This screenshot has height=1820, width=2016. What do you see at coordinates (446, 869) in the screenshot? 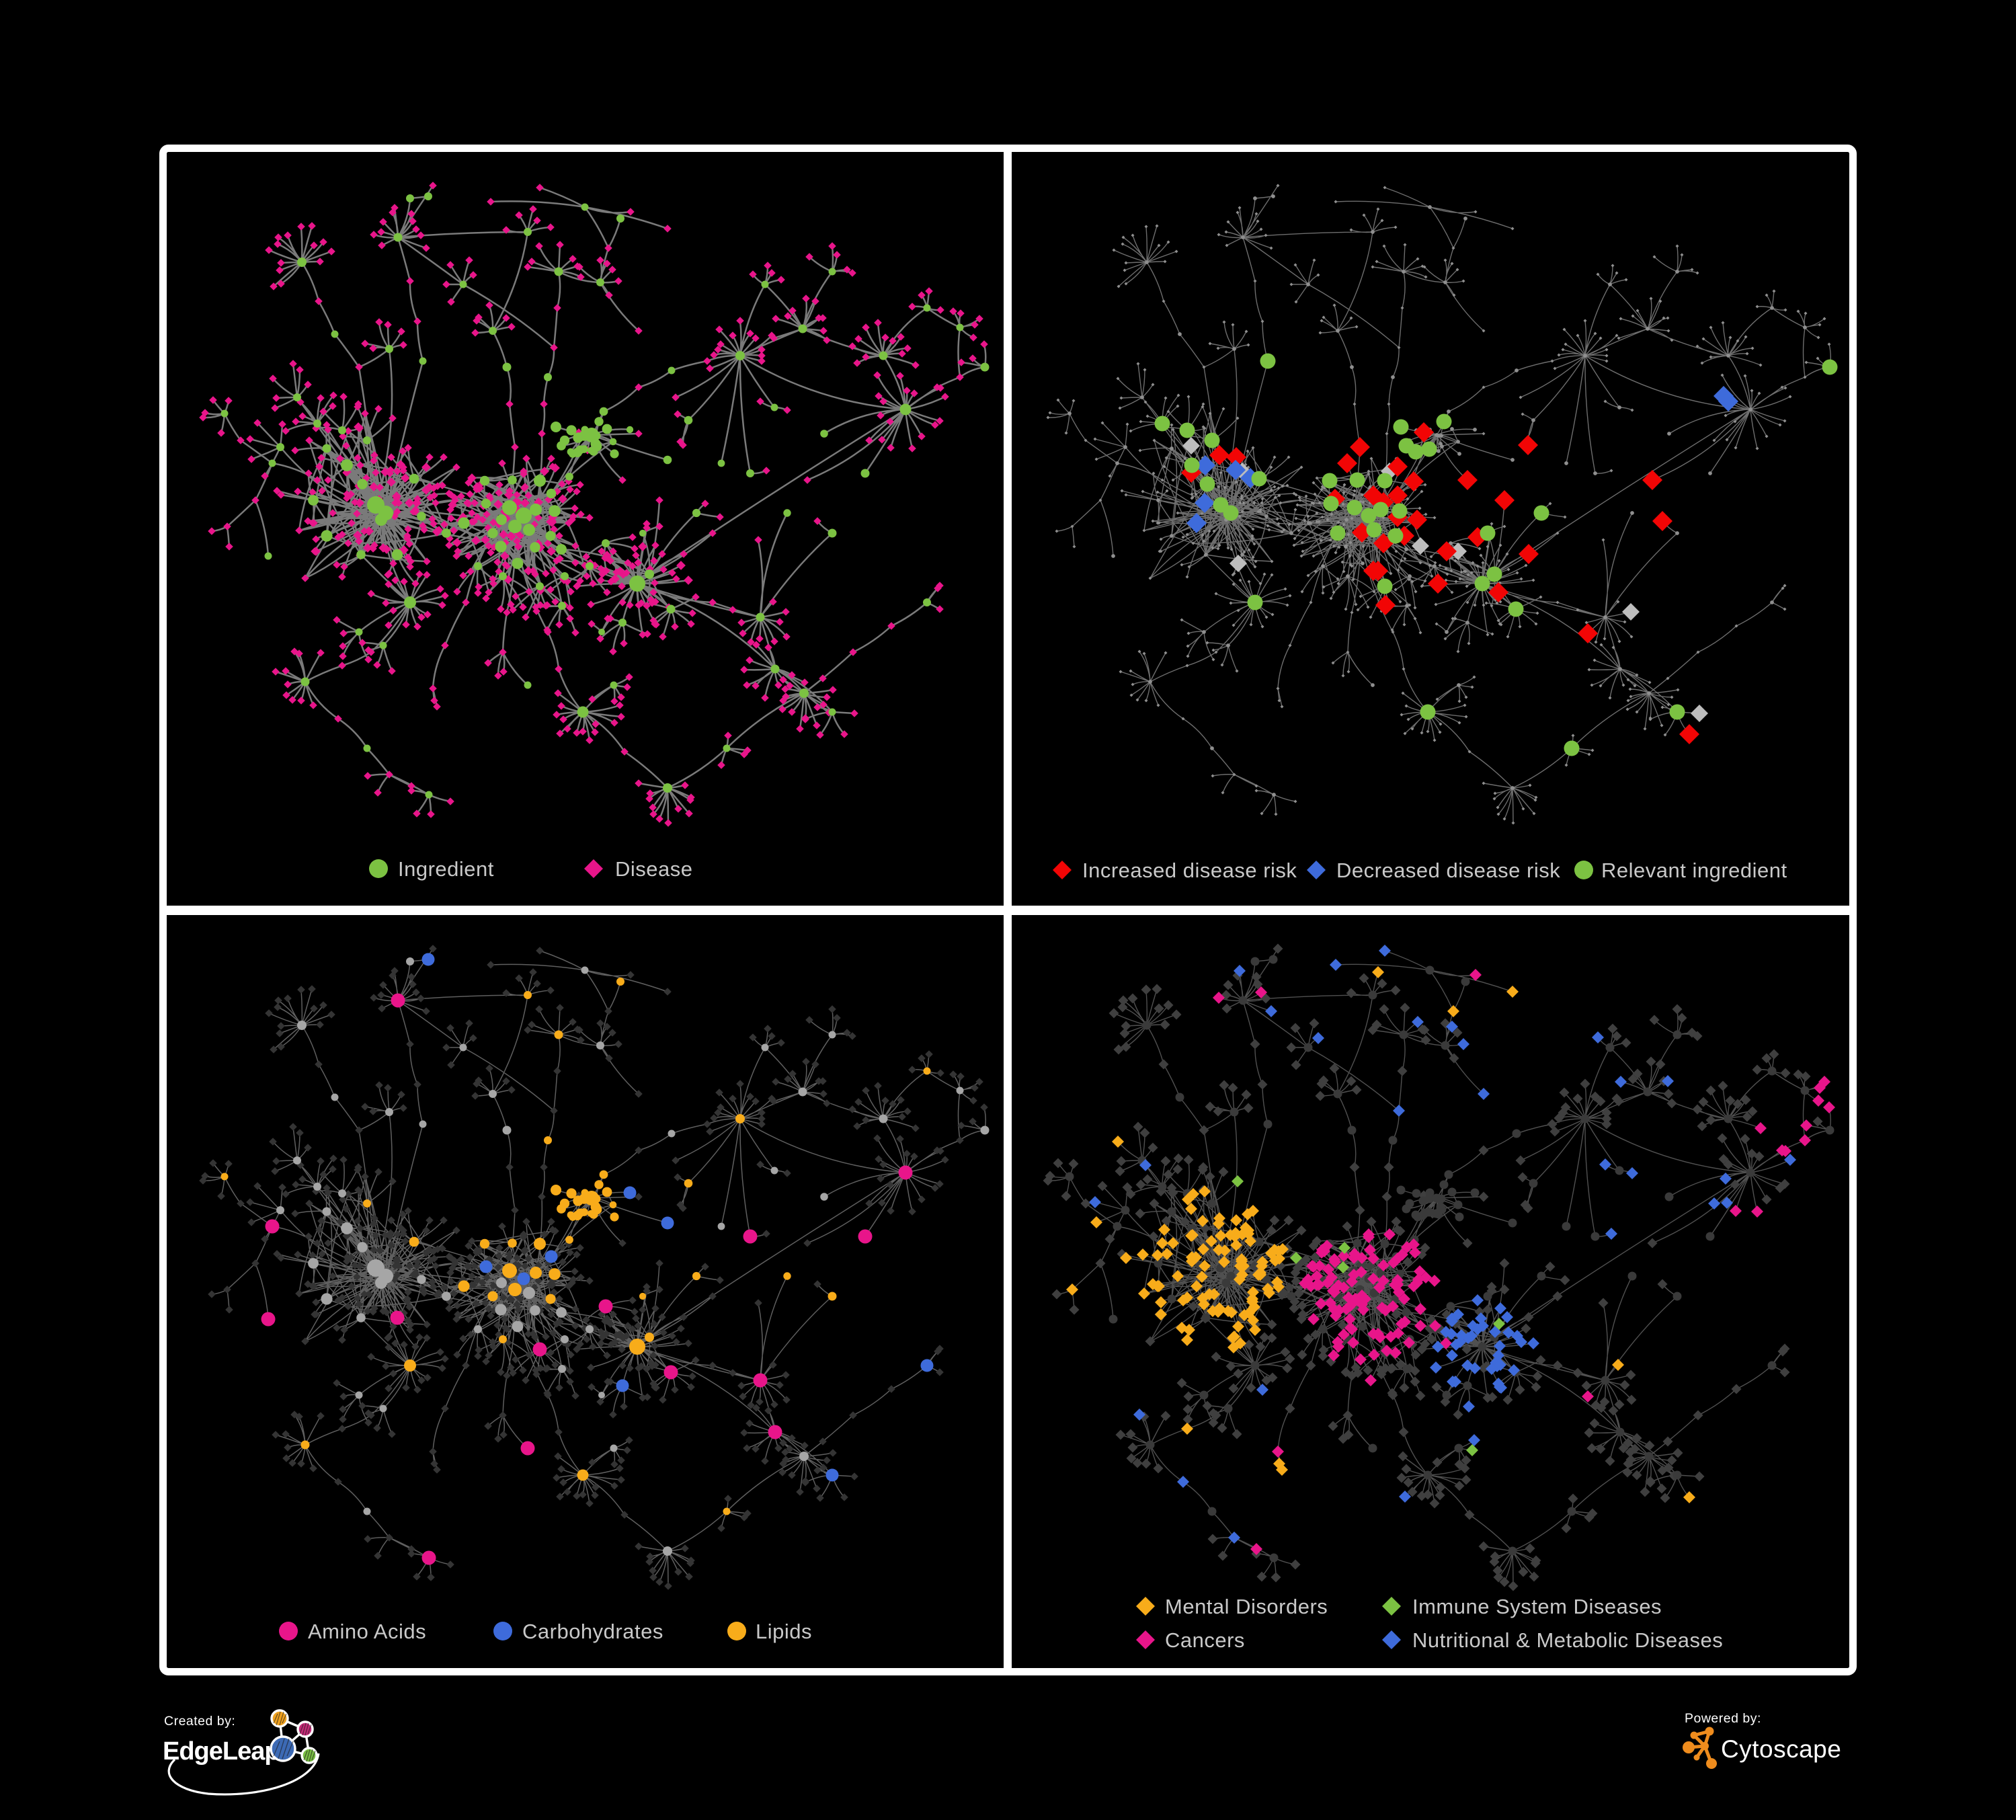
I see `svg-text: Ingredient` at bounding box center [446, 869].